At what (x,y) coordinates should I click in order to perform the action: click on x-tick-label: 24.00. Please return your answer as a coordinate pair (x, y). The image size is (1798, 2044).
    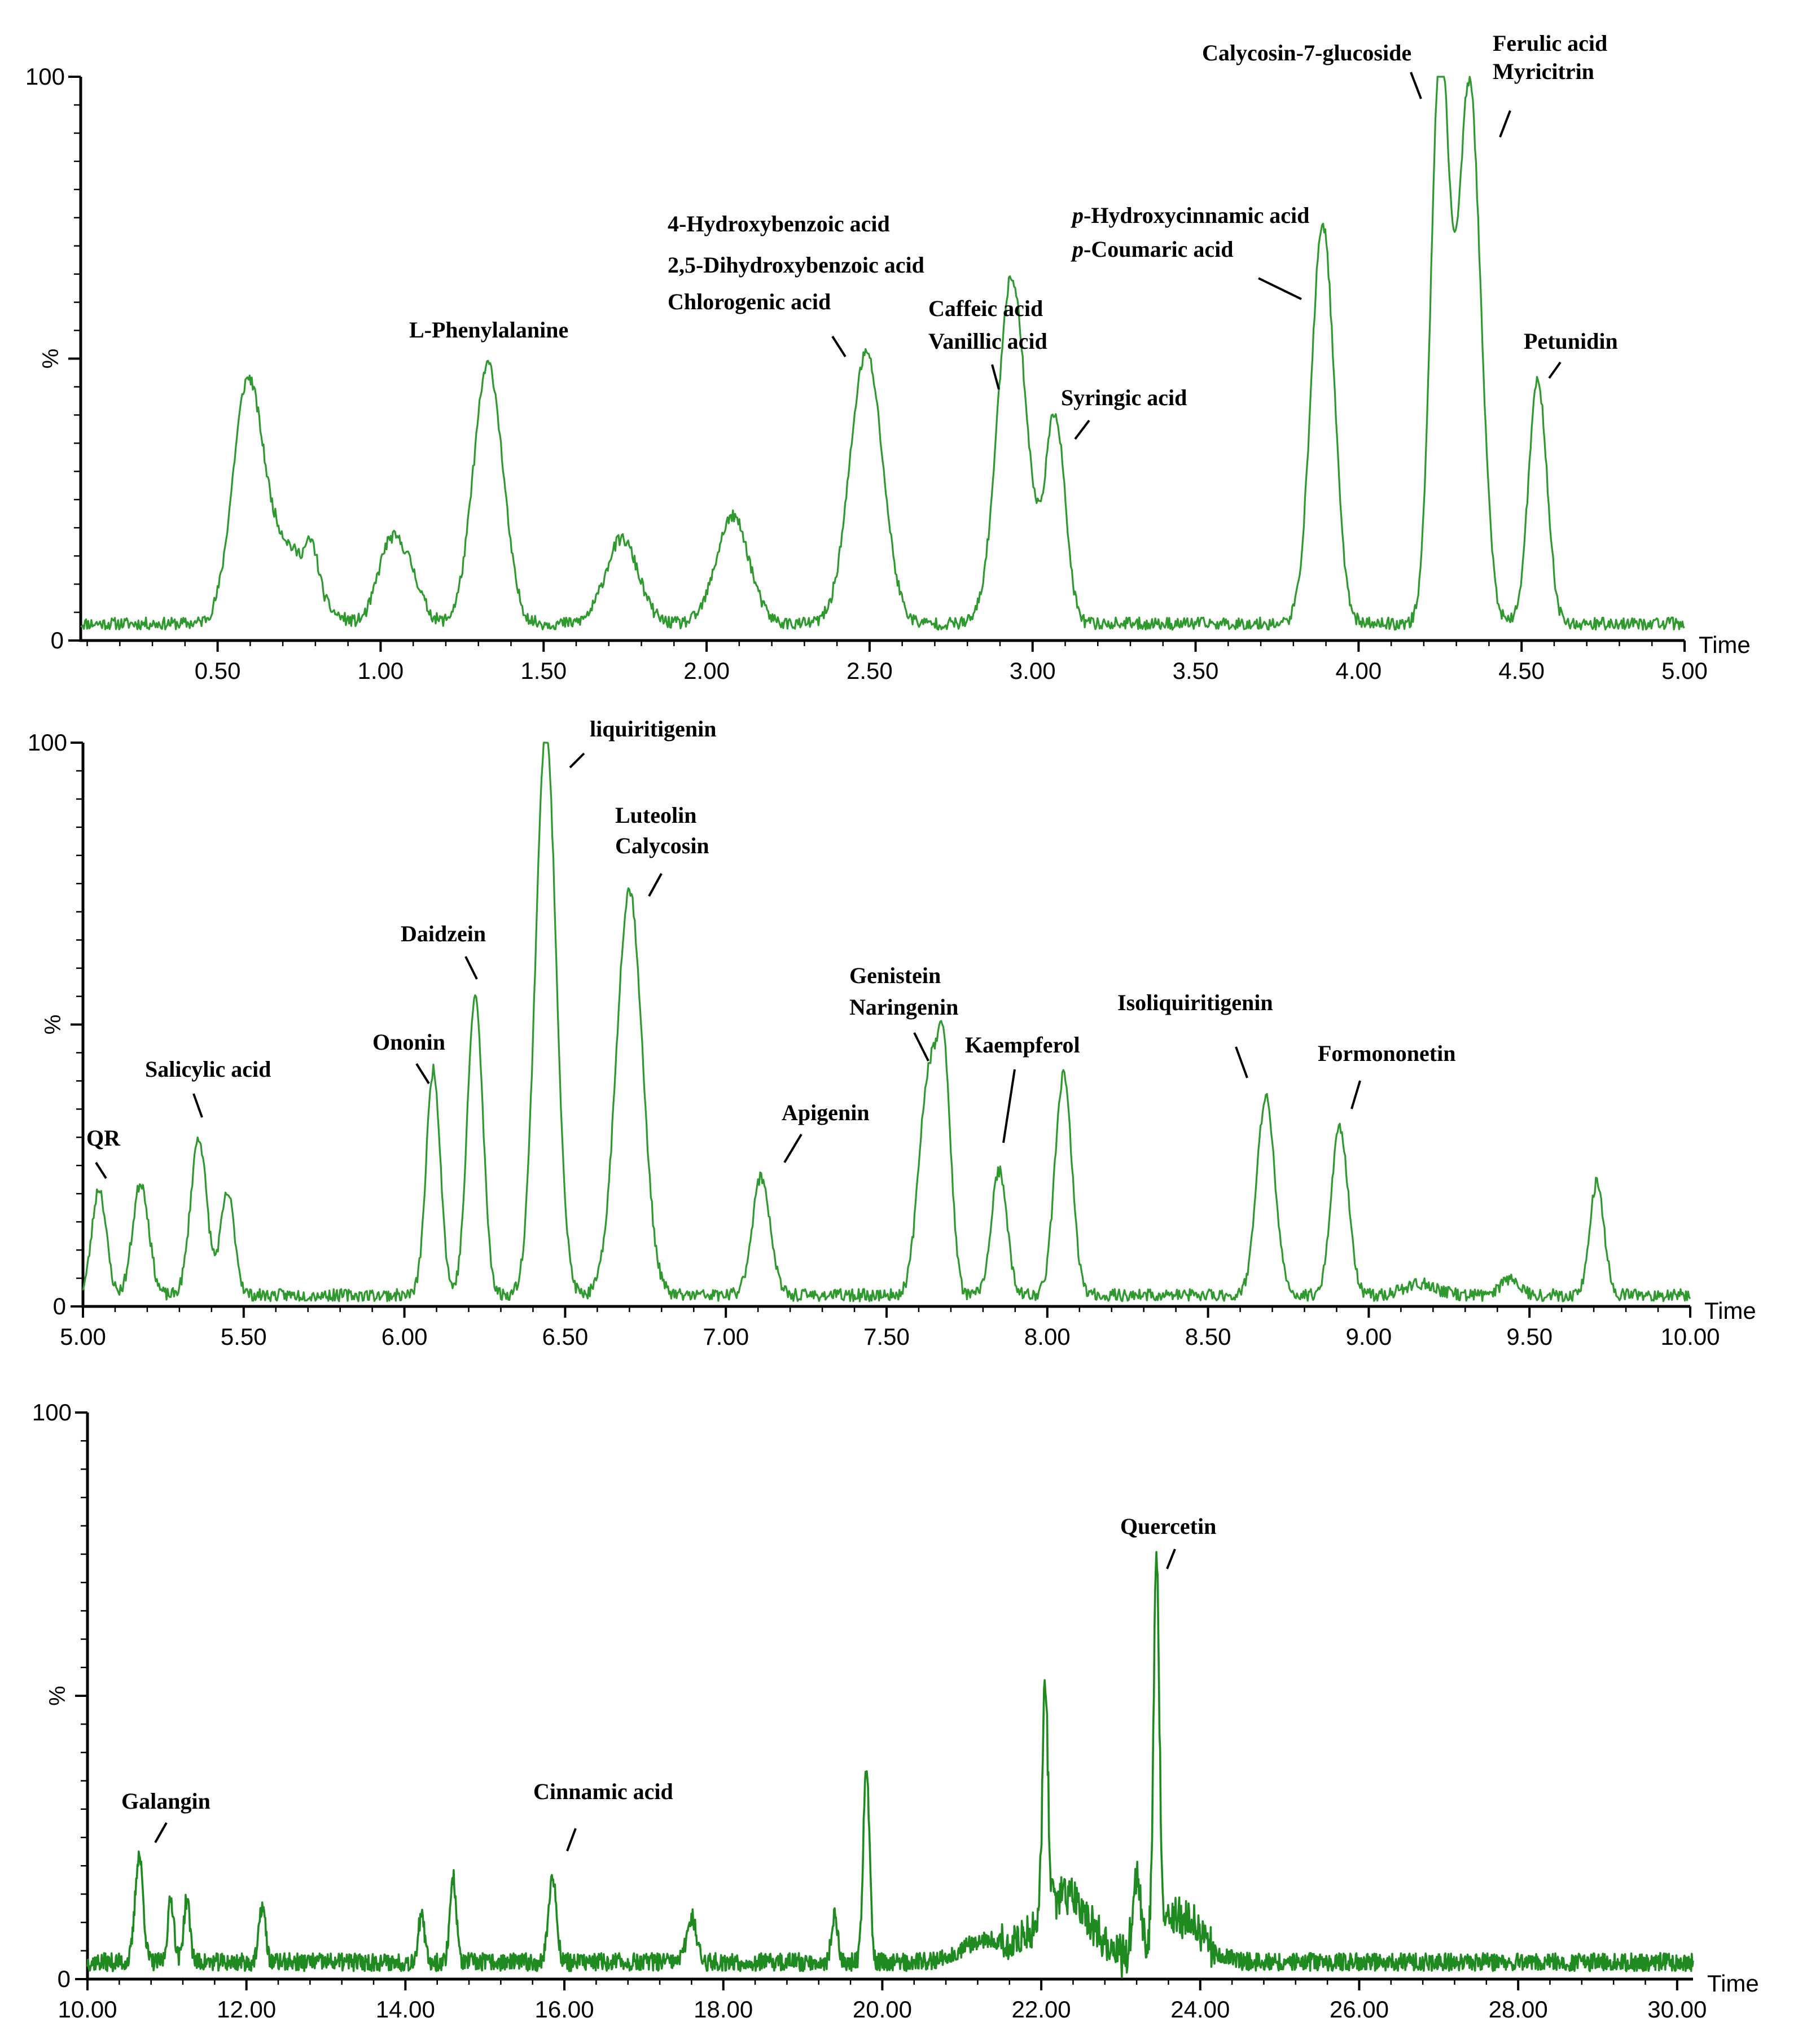
    Looking at the image, I should click on (1200, 2009).